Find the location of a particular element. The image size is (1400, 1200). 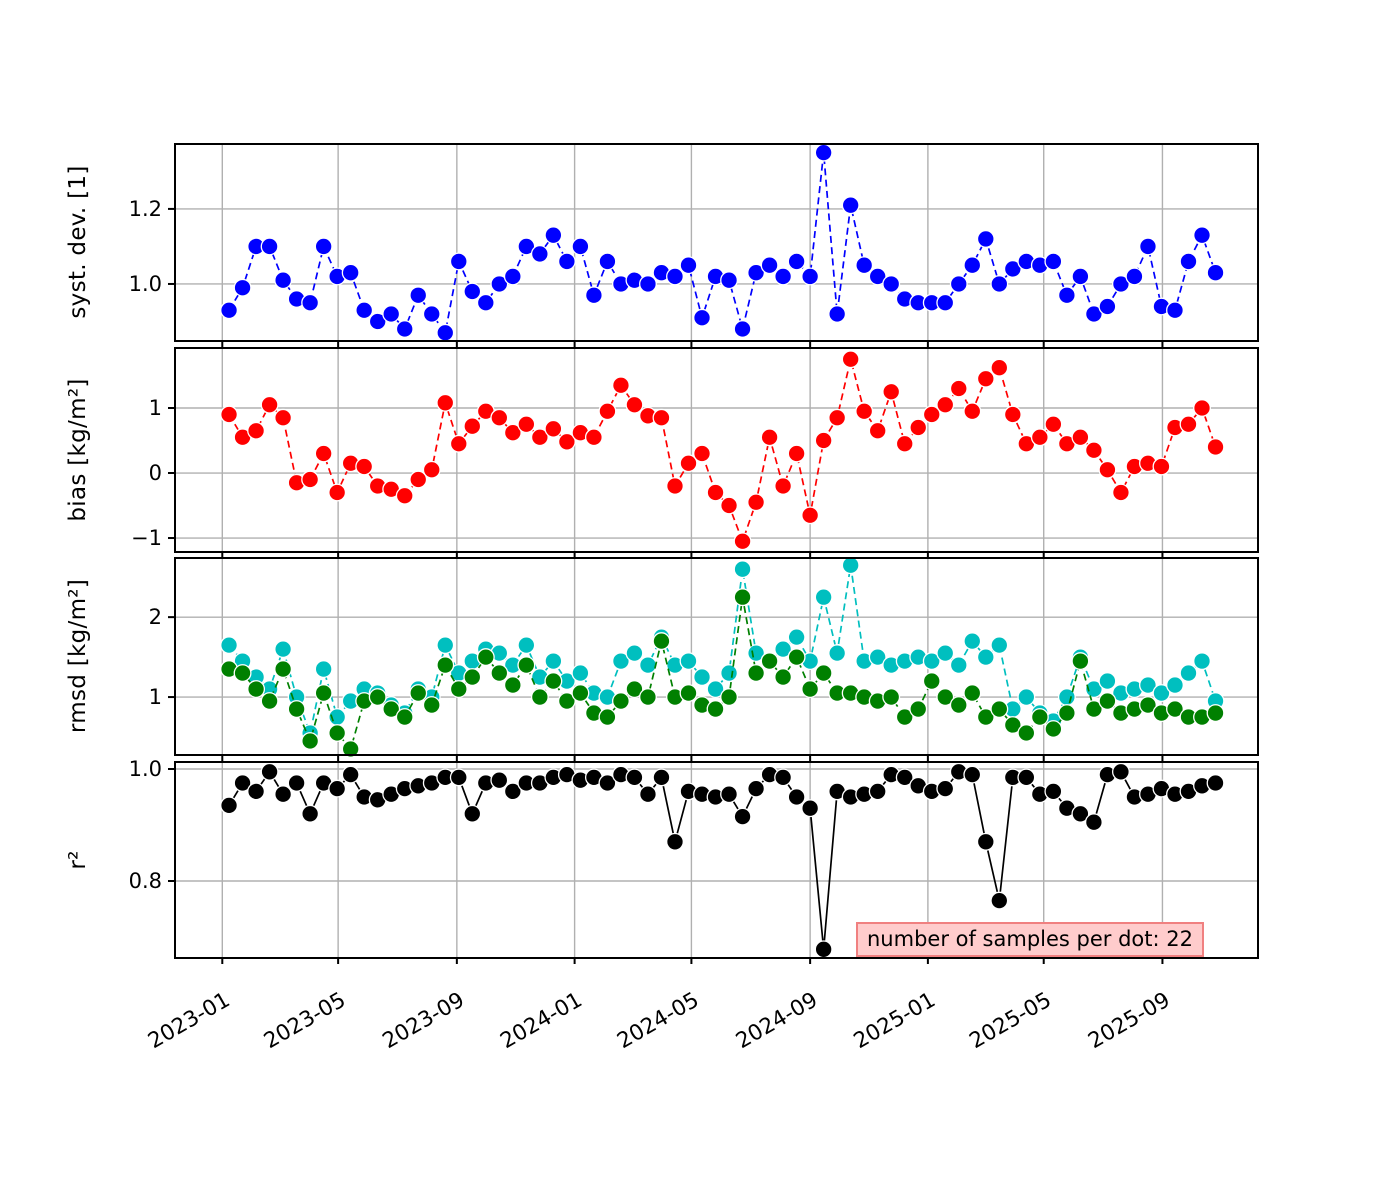

y-tick-label: 0.8 is located at coordinates (145, 881).